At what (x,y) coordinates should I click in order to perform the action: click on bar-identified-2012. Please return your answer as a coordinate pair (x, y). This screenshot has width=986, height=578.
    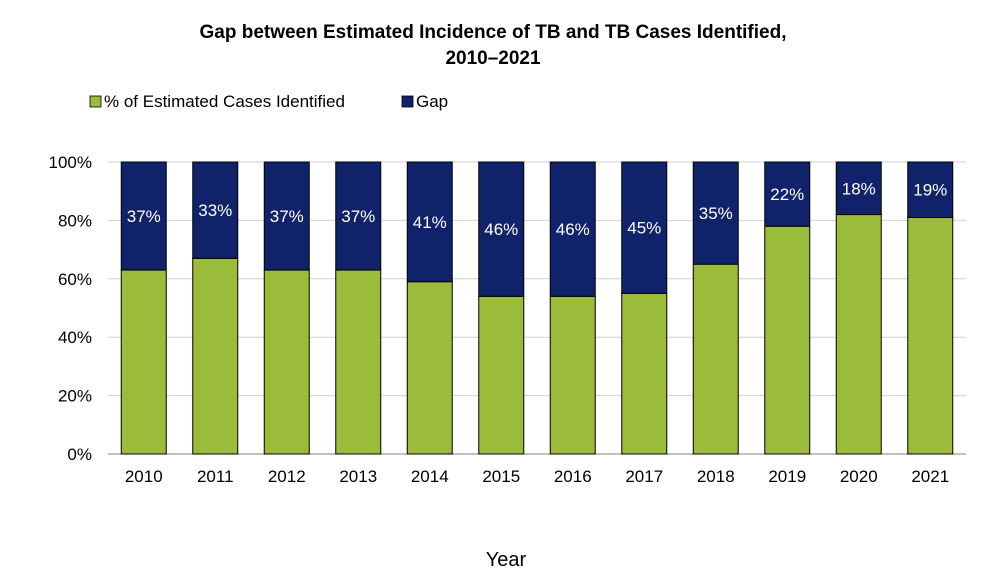
    Looking at the image, I should click on (286, 362).